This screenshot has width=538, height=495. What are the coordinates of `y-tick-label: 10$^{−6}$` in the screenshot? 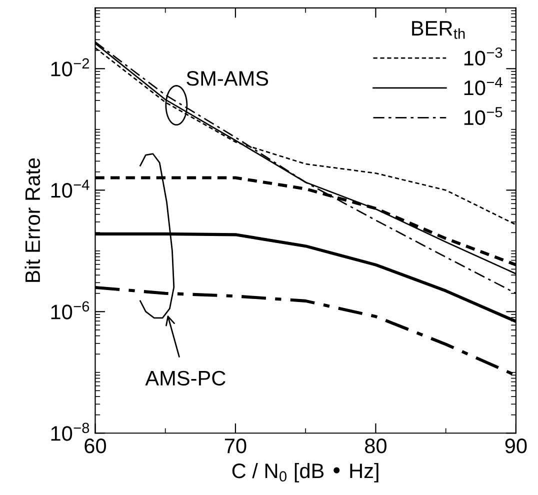 It's located at (70, 310).